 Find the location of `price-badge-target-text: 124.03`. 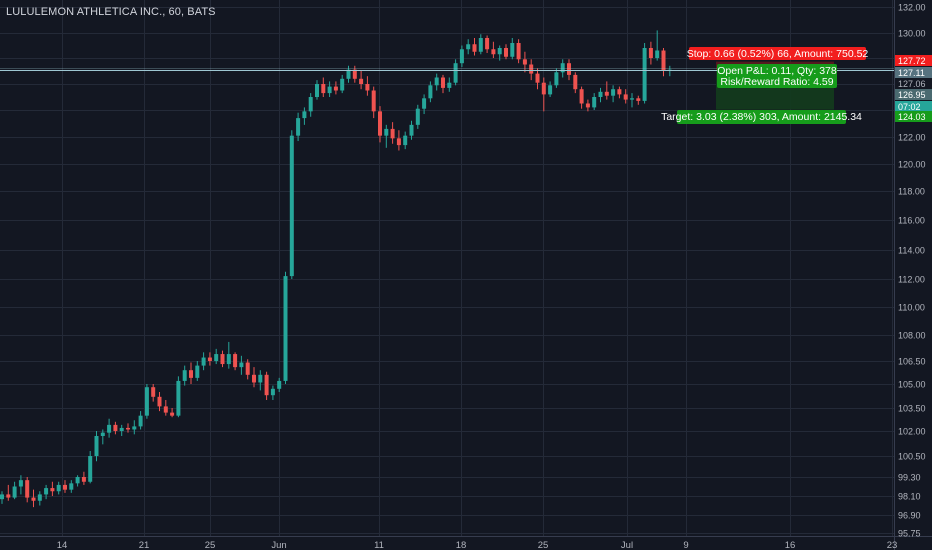

price-badge-target-text: 124.03 is located at coordinates (912, 117).